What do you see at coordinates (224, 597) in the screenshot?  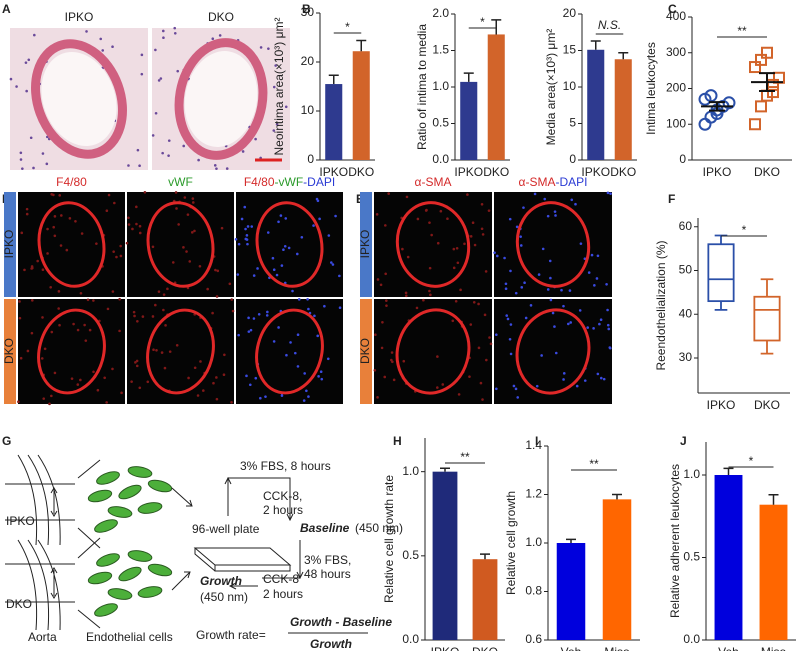 I see `wavelength: (450 nm)` at bounding box center [224, 597].